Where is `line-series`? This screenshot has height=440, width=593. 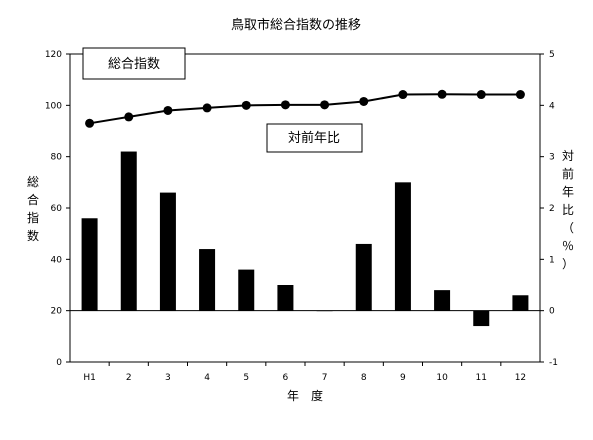
line-series is located at coordinates (305, 108).